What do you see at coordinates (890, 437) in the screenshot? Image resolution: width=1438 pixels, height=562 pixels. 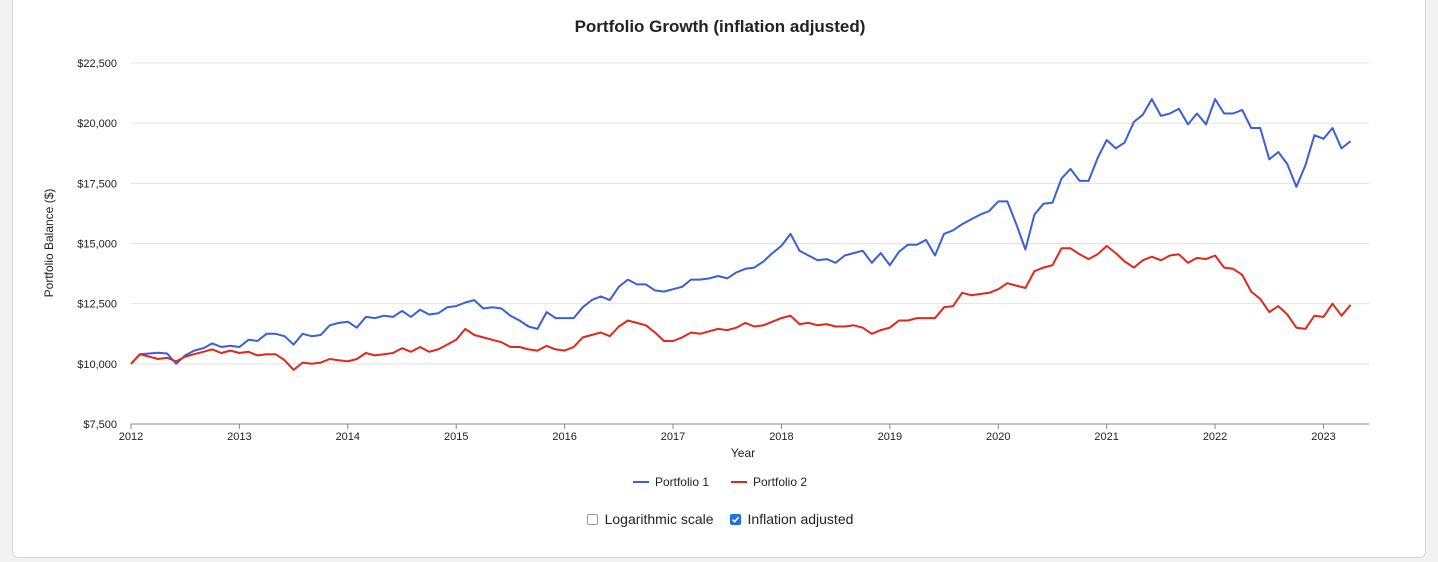 I see `x-tick-label: 2019` at bounding box center [890, 437].